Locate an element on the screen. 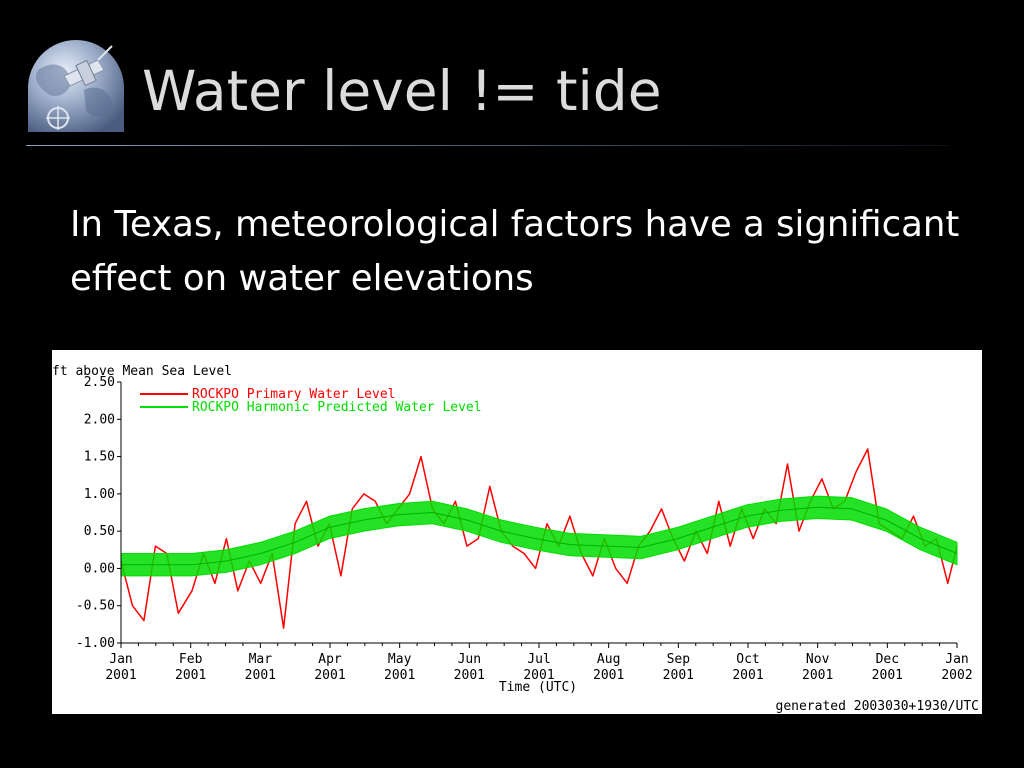 The image size is (1024, 768). y-tick-label: -1.00 is located at coordinates (95, 643).